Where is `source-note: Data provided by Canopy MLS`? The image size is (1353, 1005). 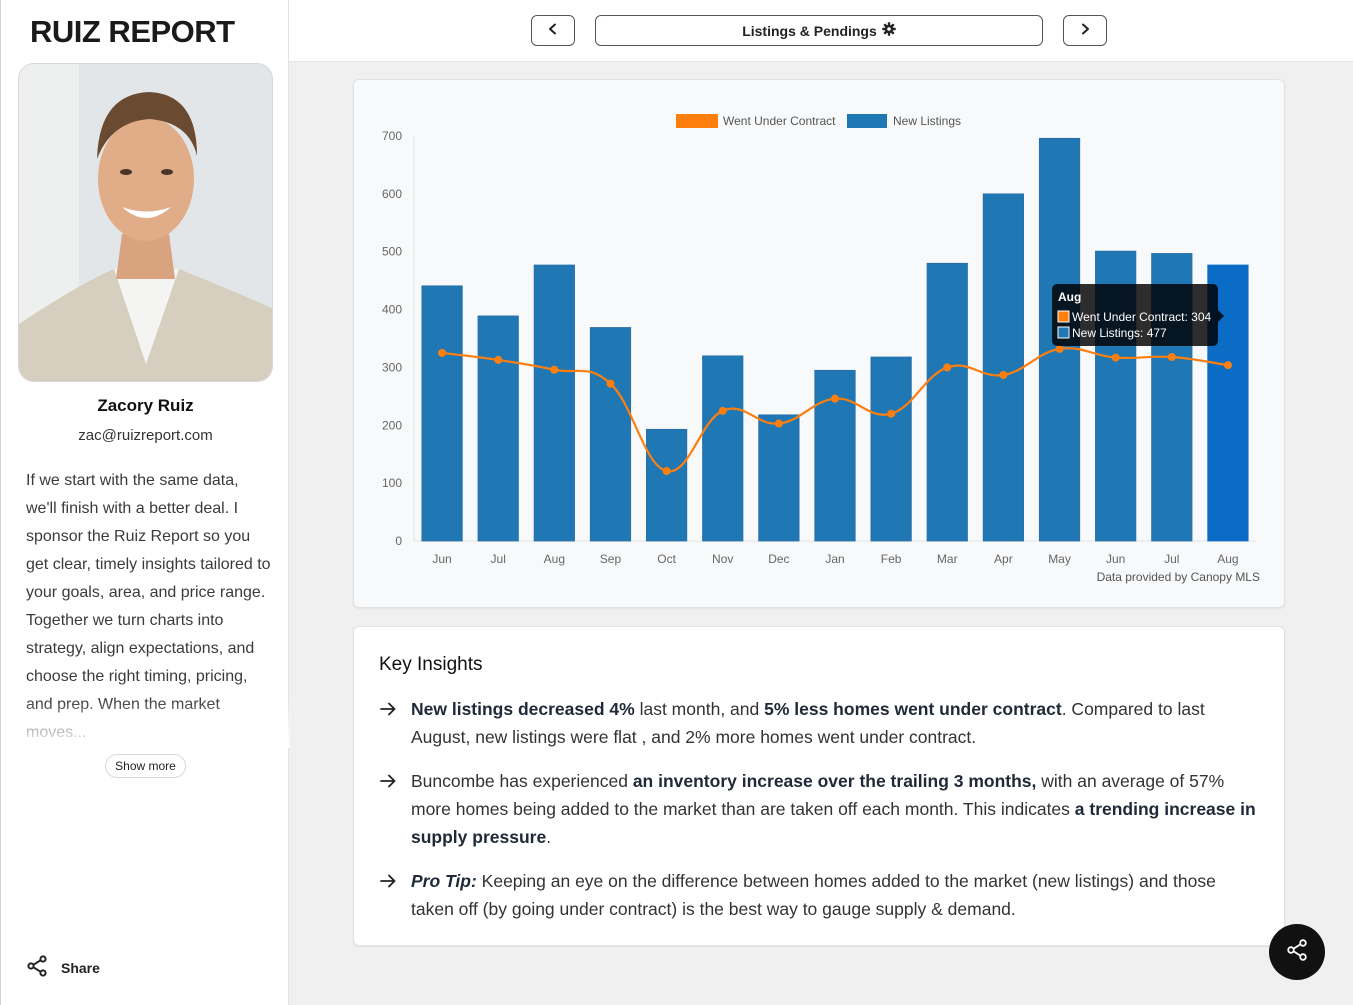 source-note: Data provided by Canopy MLS is located at coordinates (1178, 577).